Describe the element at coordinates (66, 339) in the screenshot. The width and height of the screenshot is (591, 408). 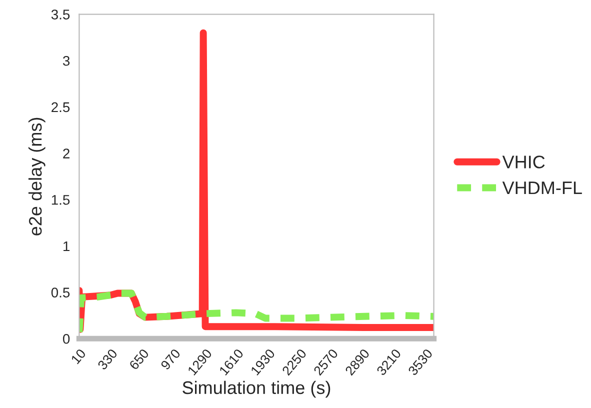
I see `y-tick-label: 0` at that location.